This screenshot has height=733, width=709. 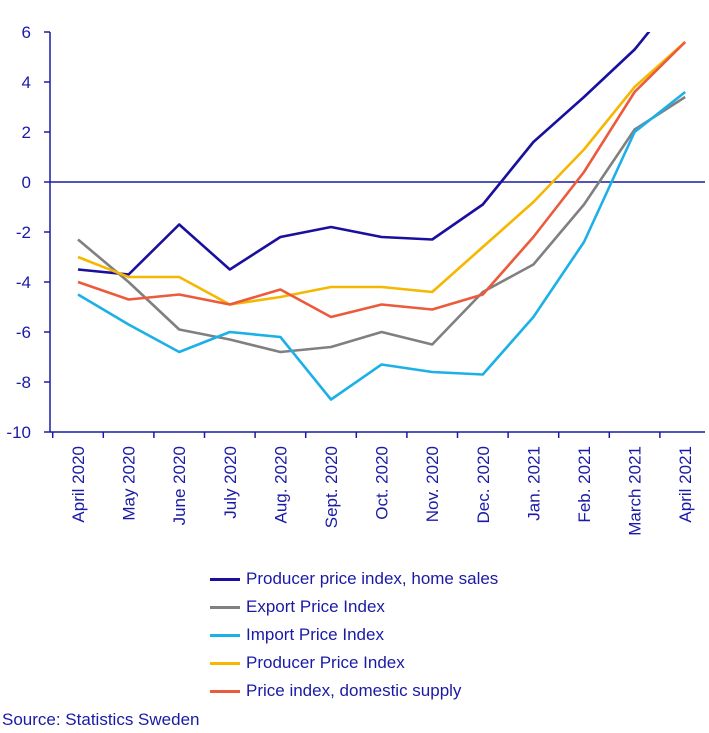 What do you see at coordinates (23, 232) in the screenshot?
I see `y-tick-label: -2` at bounding box center [23, 232].